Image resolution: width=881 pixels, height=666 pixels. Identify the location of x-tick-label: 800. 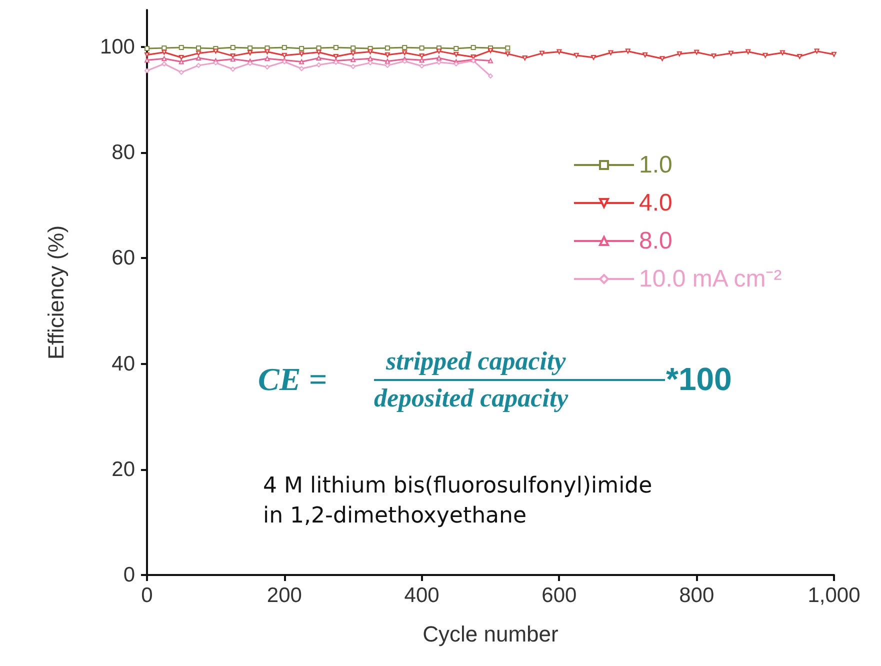
(696, 595).